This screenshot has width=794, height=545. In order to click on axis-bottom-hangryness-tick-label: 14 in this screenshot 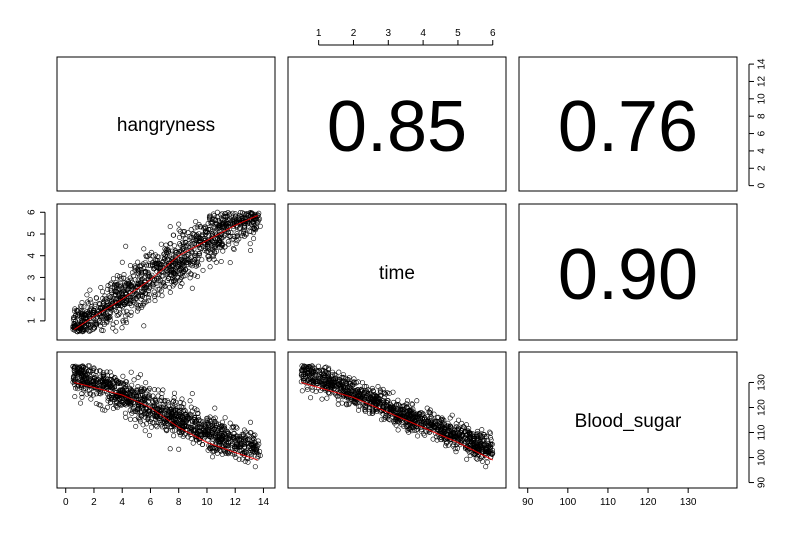, I will do `click(264, 502)`.